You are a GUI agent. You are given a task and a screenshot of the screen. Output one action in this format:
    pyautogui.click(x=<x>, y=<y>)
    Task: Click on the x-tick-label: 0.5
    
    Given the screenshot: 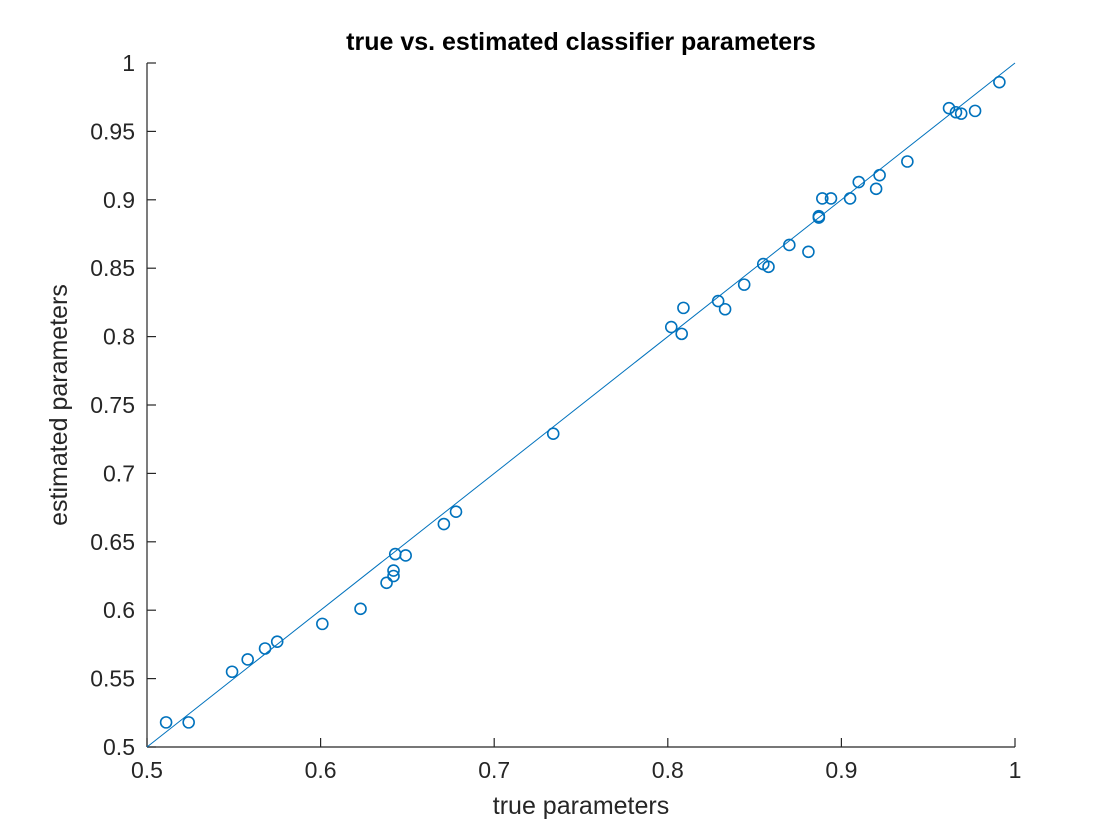 What is the action you would take?
    pyautogui.click(x=147, y=770)
    